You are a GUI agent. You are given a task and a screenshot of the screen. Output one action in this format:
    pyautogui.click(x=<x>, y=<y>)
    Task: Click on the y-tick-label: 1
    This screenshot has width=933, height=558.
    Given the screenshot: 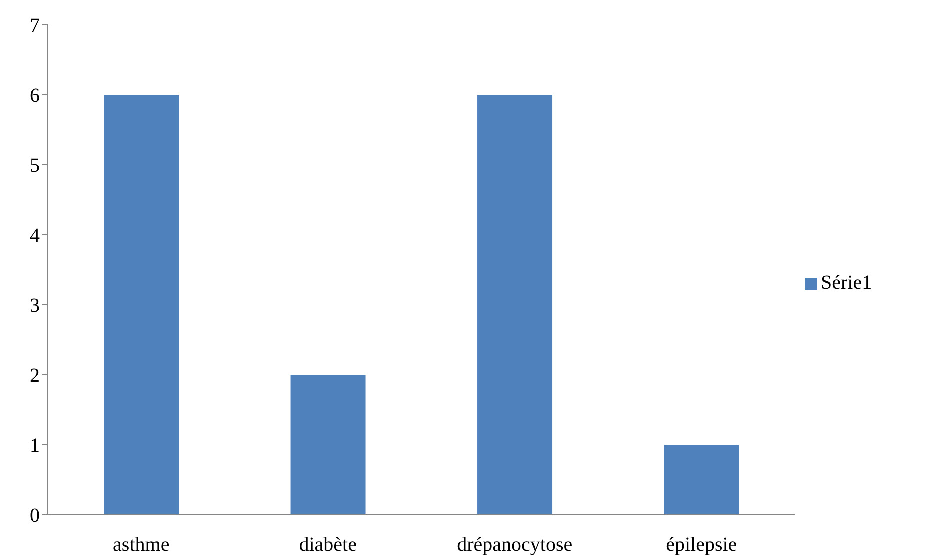 What is the action you would take?
    pyautogui.click(x=35, y=446)
    